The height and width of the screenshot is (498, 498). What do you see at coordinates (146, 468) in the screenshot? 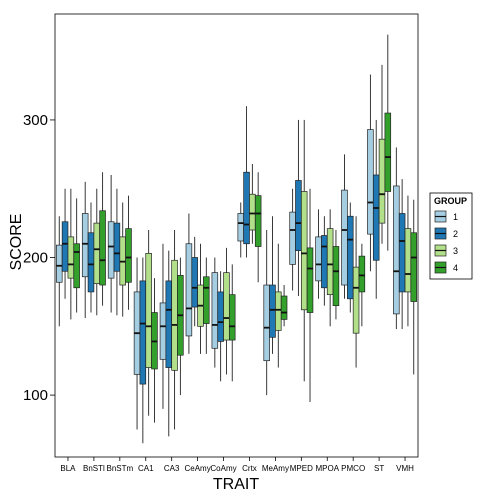
I see `x-tick-label: CA1` at bounding box center [146, 468].